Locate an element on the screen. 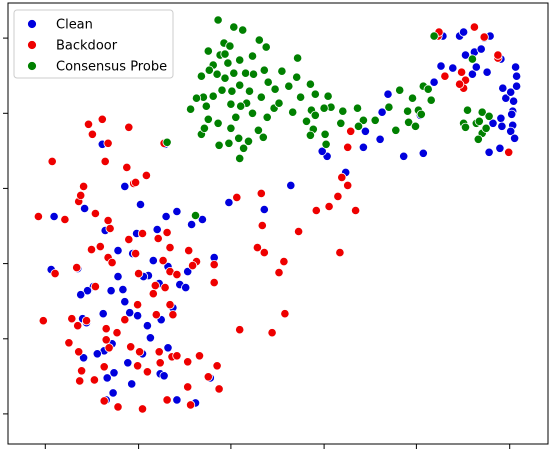  legend-label-consensus-probe: Consensus Probe is located at coordinates (111, 67).